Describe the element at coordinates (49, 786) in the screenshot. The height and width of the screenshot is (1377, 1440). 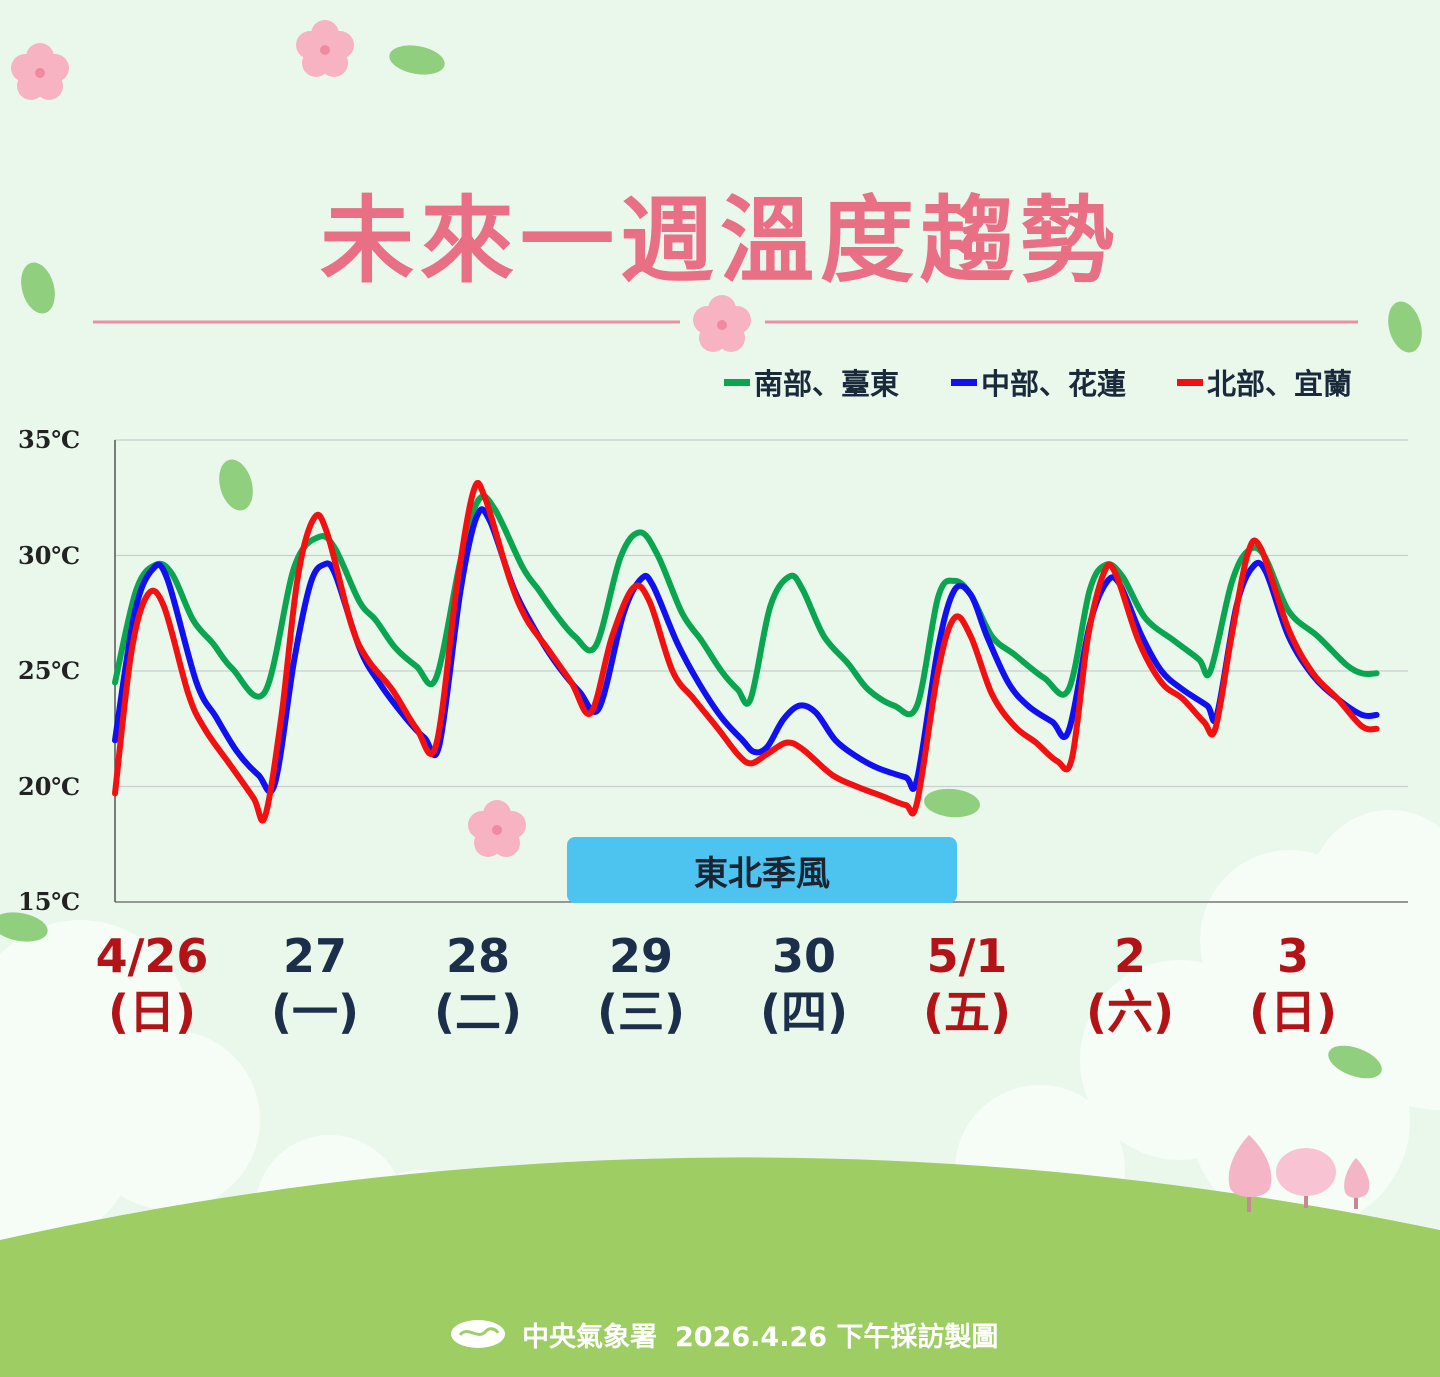
I see `y-tick-label: 20℃` at that location.